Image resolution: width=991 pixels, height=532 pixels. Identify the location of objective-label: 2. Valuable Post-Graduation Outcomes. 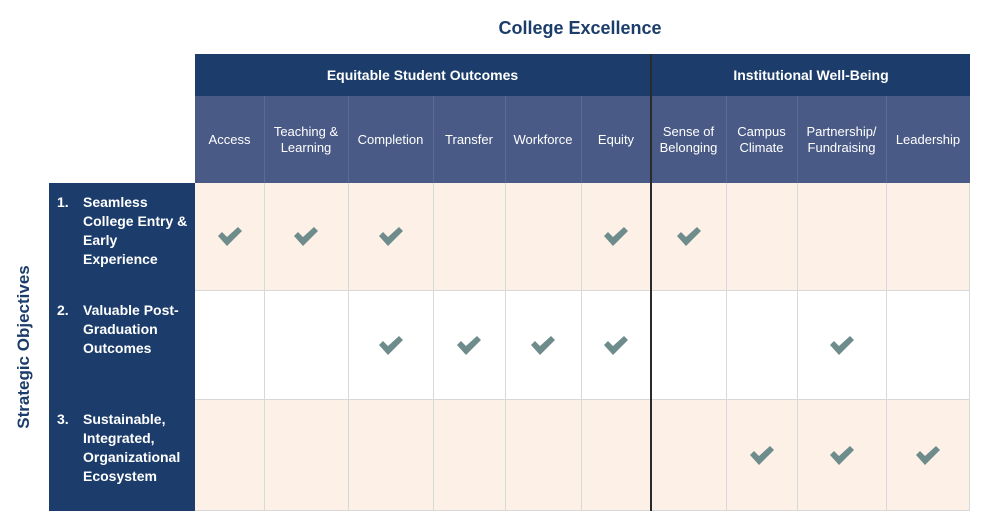
(122, 345).